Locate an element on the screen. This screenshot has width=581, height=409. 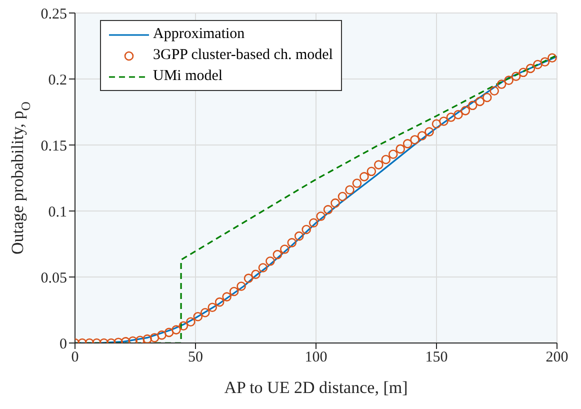
y-tick-label: 0.2 is located at coordinates (57, 80).